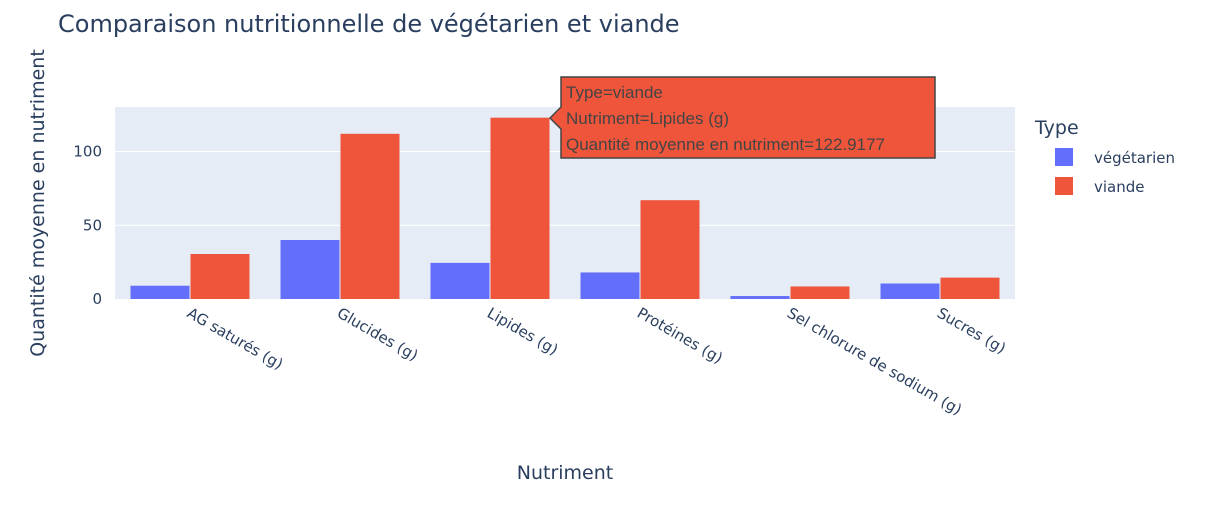 The height and width of the screenshot is (510, 1205). I want to click on legend: Type végétarien viande, so click(1104, 156).